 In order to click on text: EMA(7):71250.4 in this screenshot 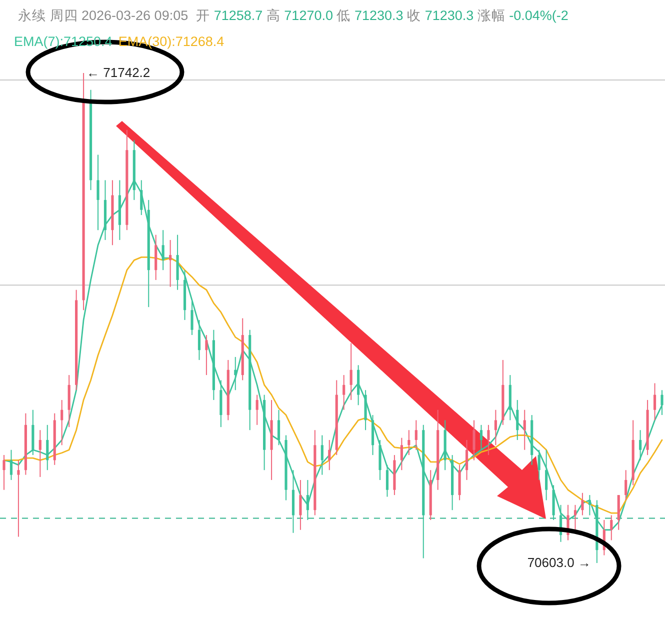, I will do `click(63, 41)`.